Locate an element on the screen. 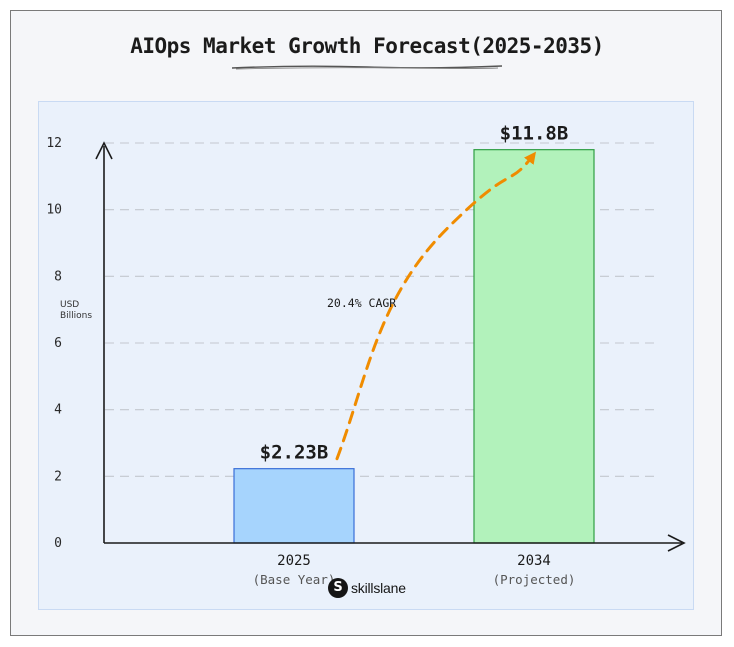 This screenshot has height=647, width=734. data-label-2025: $2.23B is located at coordinates (294, 453).